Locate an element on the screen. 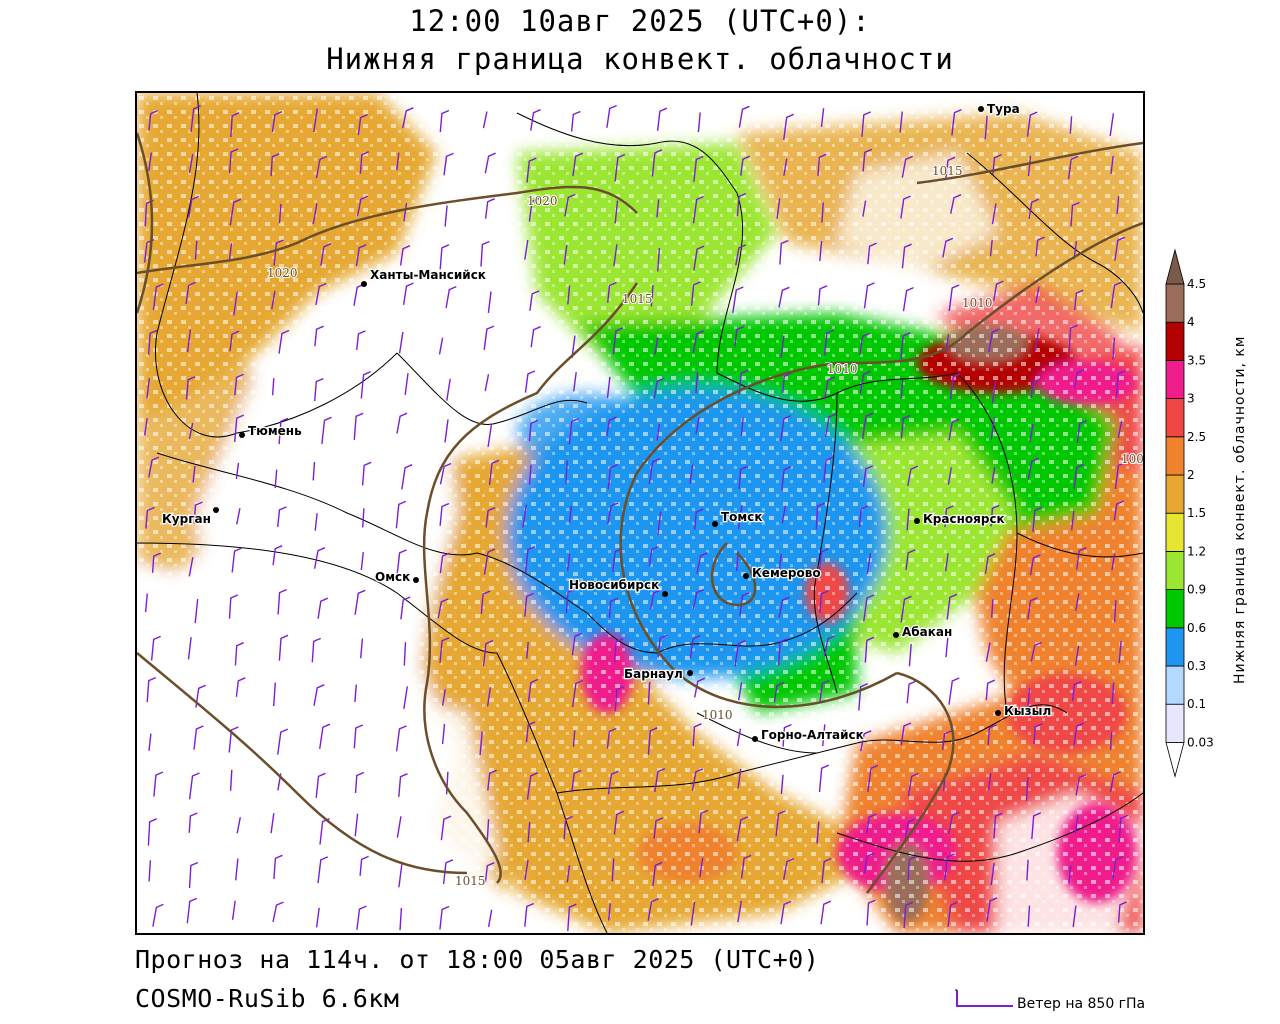  isobar-1020-north is located at coordinates (387, 230).